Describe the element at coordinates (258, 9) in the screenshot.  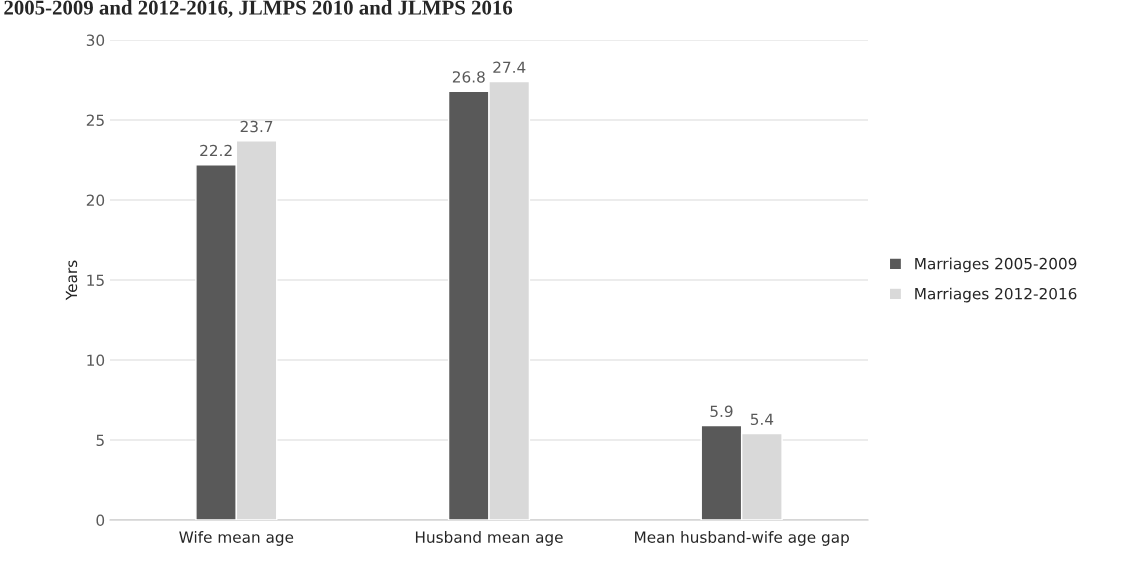
I see `chart-title: 2005-2009 and 2012-2016, JLMPS 2010 and JLMPS 2016` at that location.